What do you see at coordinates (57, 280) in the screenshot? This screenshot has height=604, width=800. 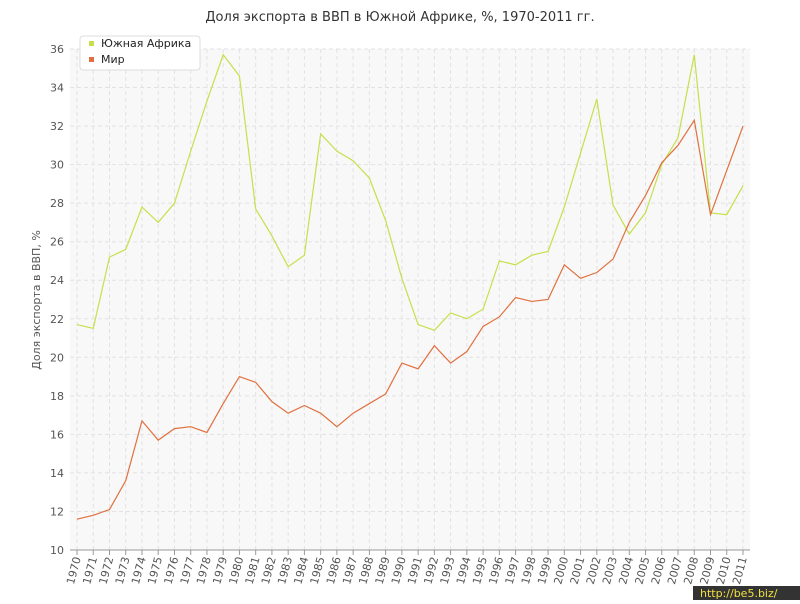 I see `y-tick-label: 24` at bounding box center [57, 280].